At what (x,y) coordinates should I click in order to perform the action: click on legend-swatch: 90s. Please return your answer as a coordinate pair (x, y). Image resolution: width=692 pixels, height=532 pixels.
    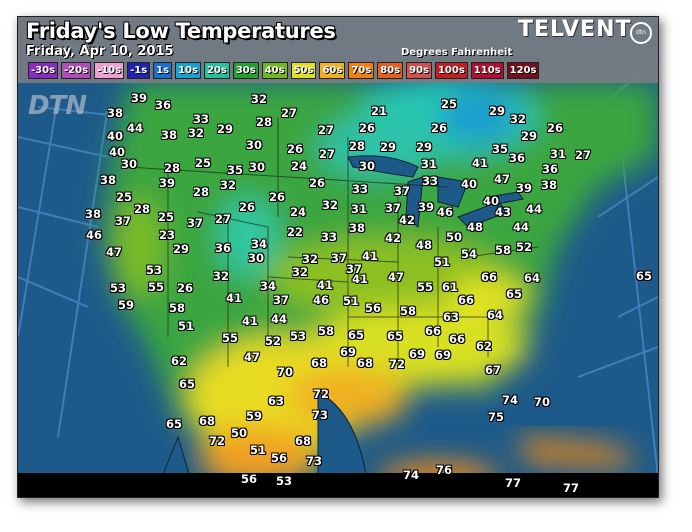
    Looking at the image, I should click on (419, 70).